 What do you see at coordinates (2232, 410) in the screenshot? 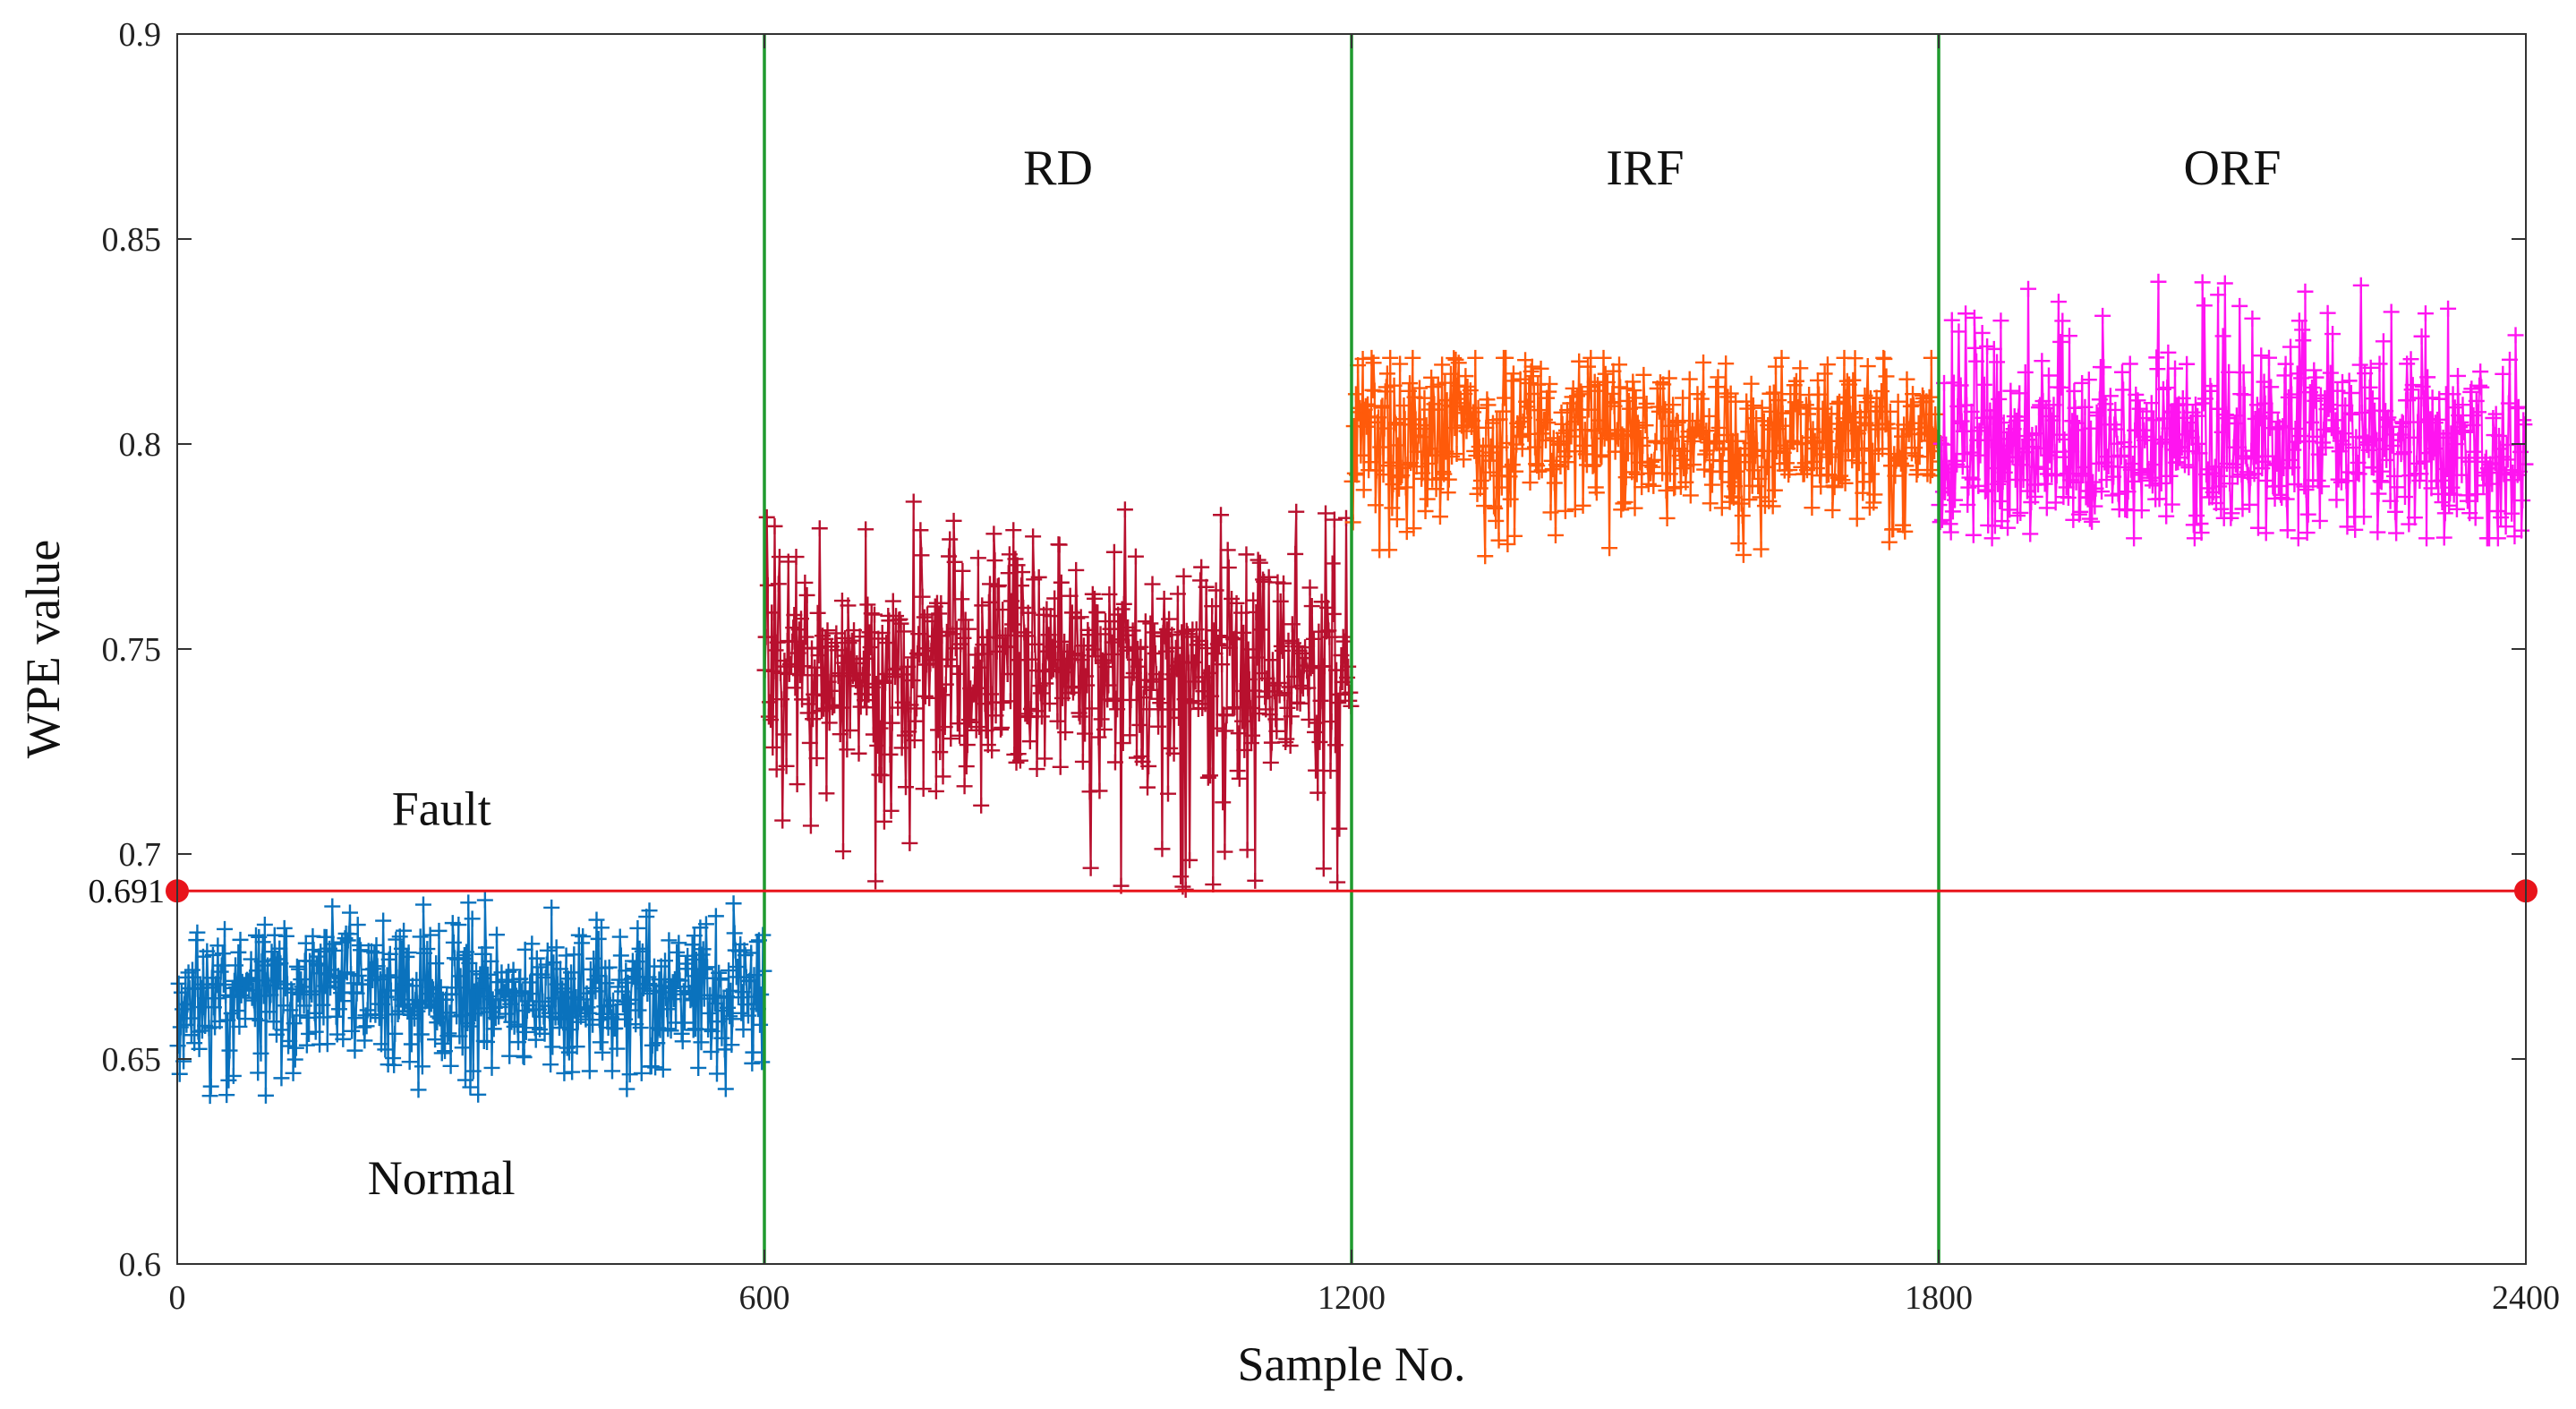
I see `series-orf` at bounding box center [2232, 410].